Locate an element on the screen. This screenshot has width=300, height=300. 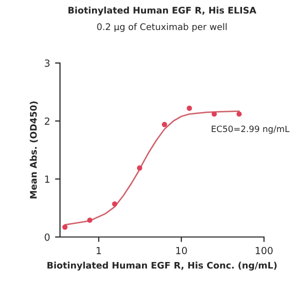
x-tick-label: 100 is located at coordinates (264, 250).